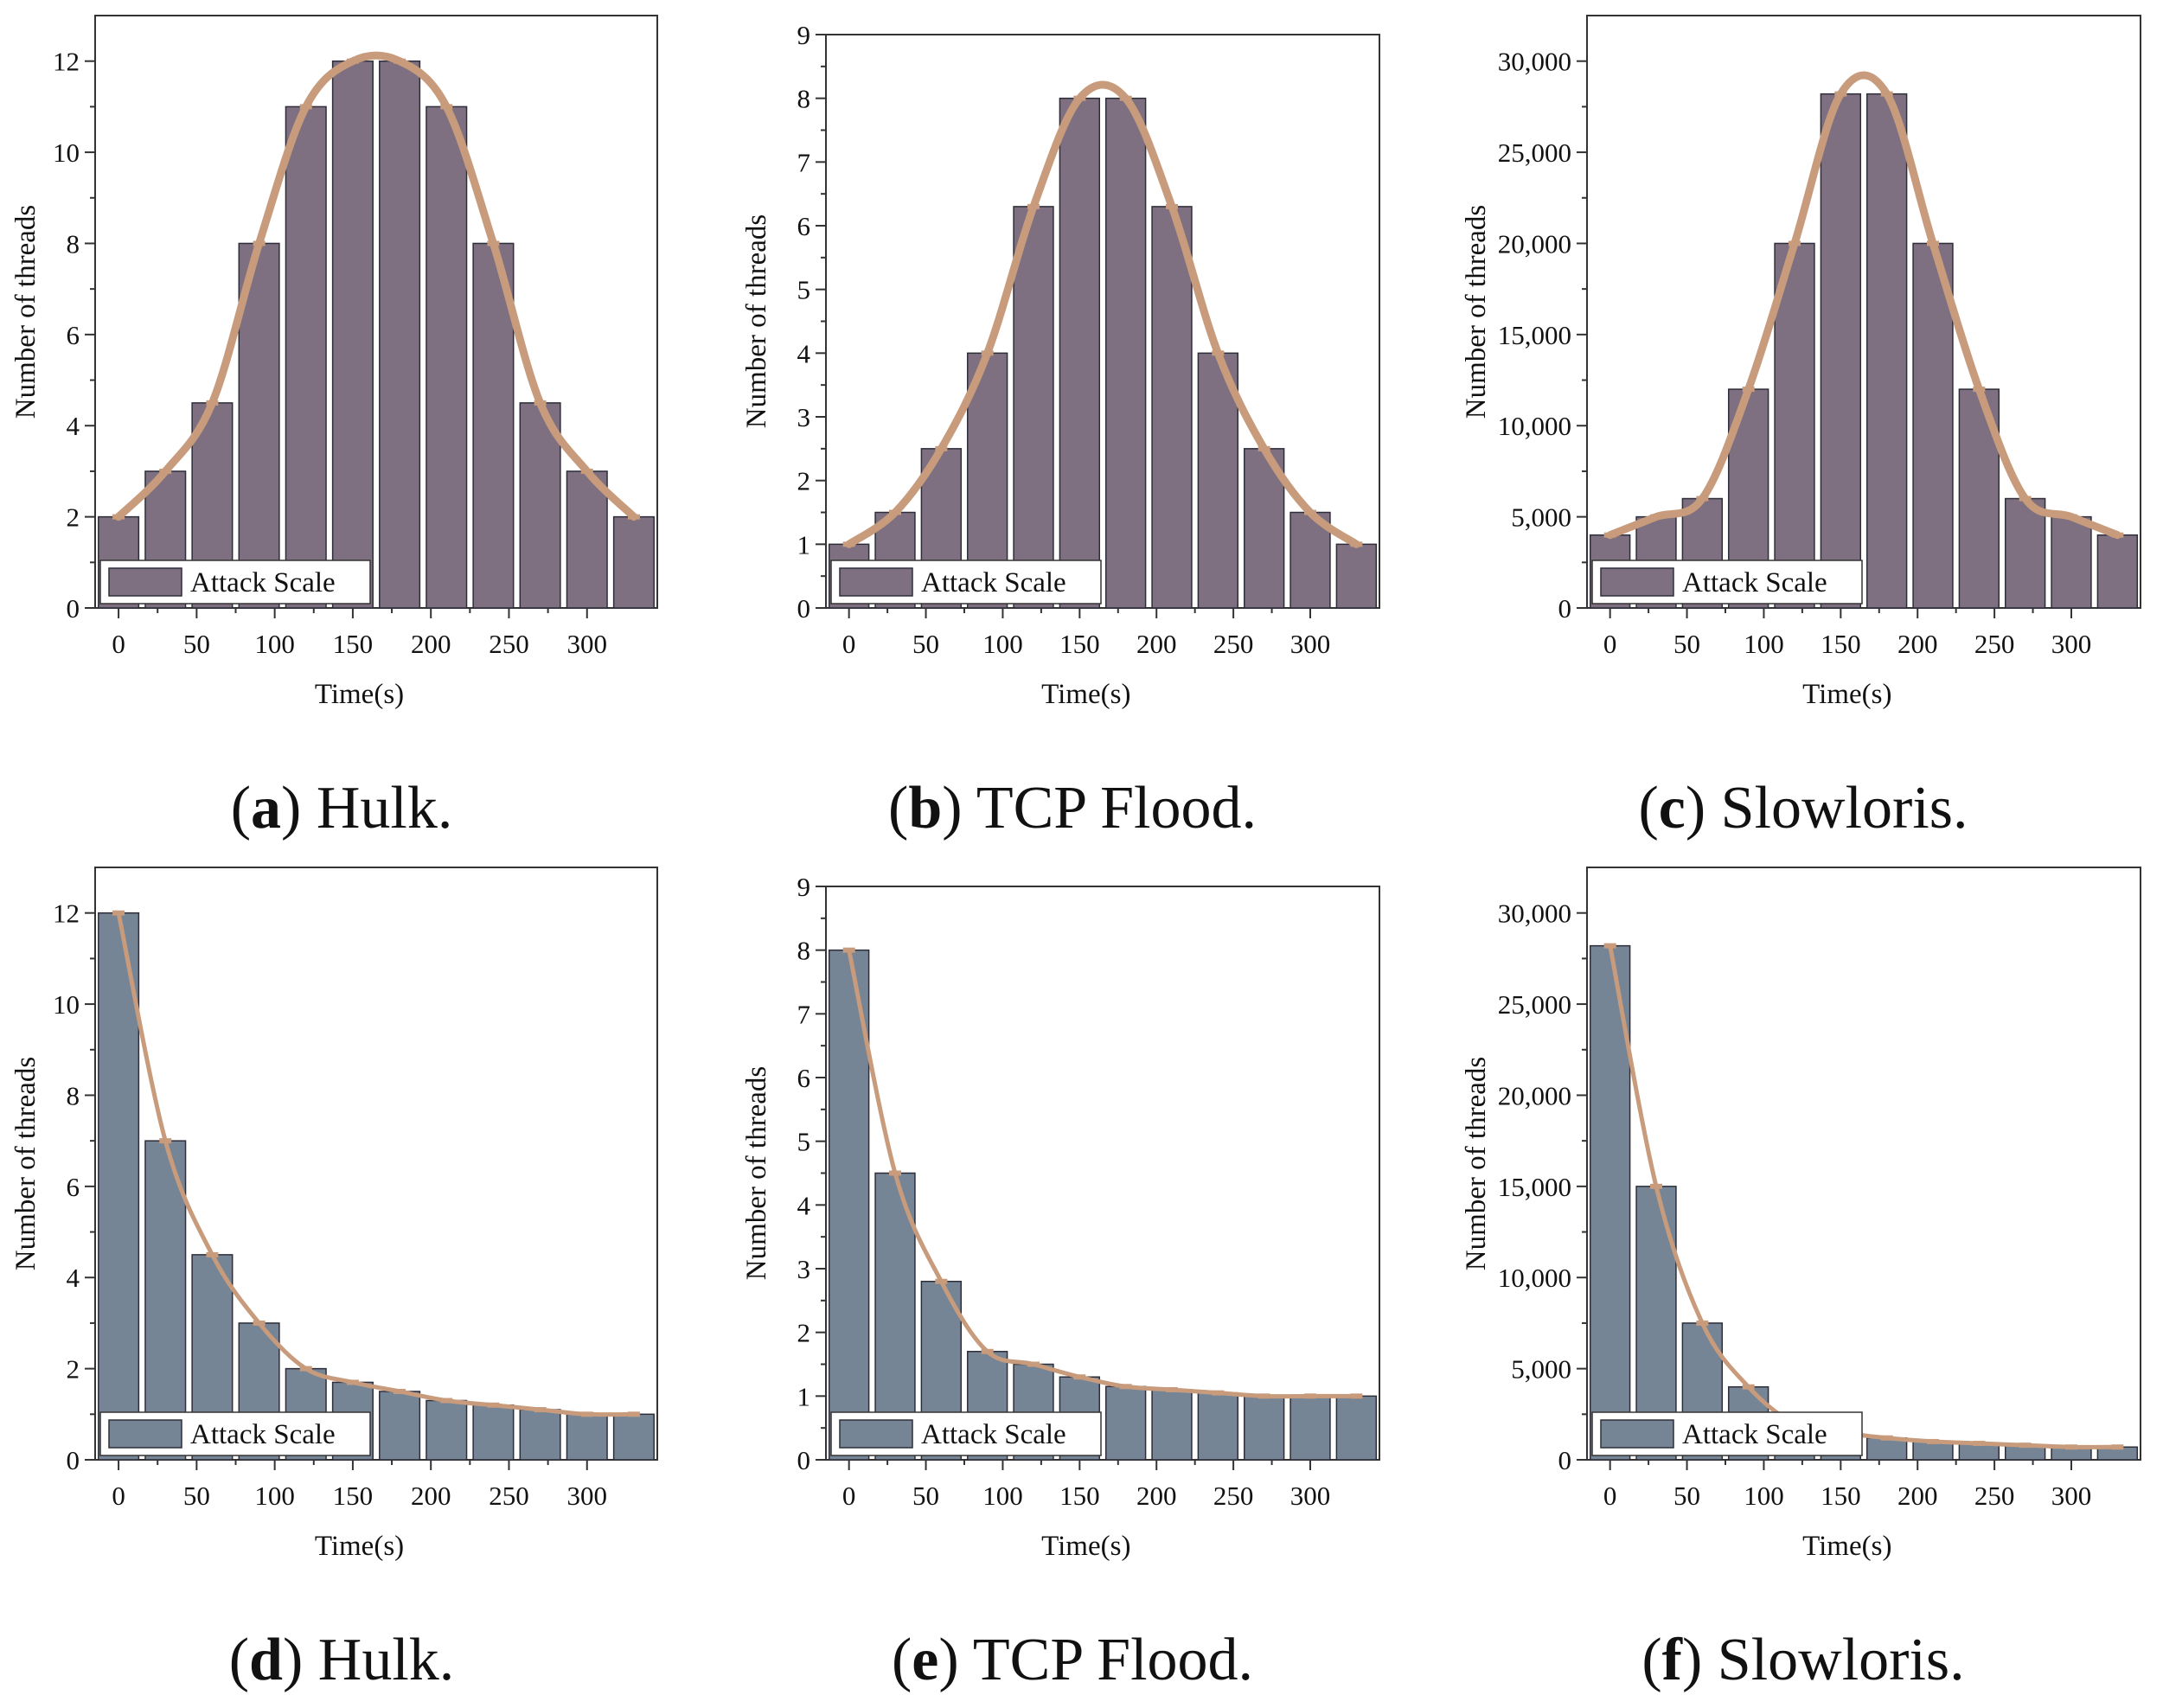 This screenshot has height=1708, width=2163. I want to click on x-tick-label: 150, so click(353, 1496).